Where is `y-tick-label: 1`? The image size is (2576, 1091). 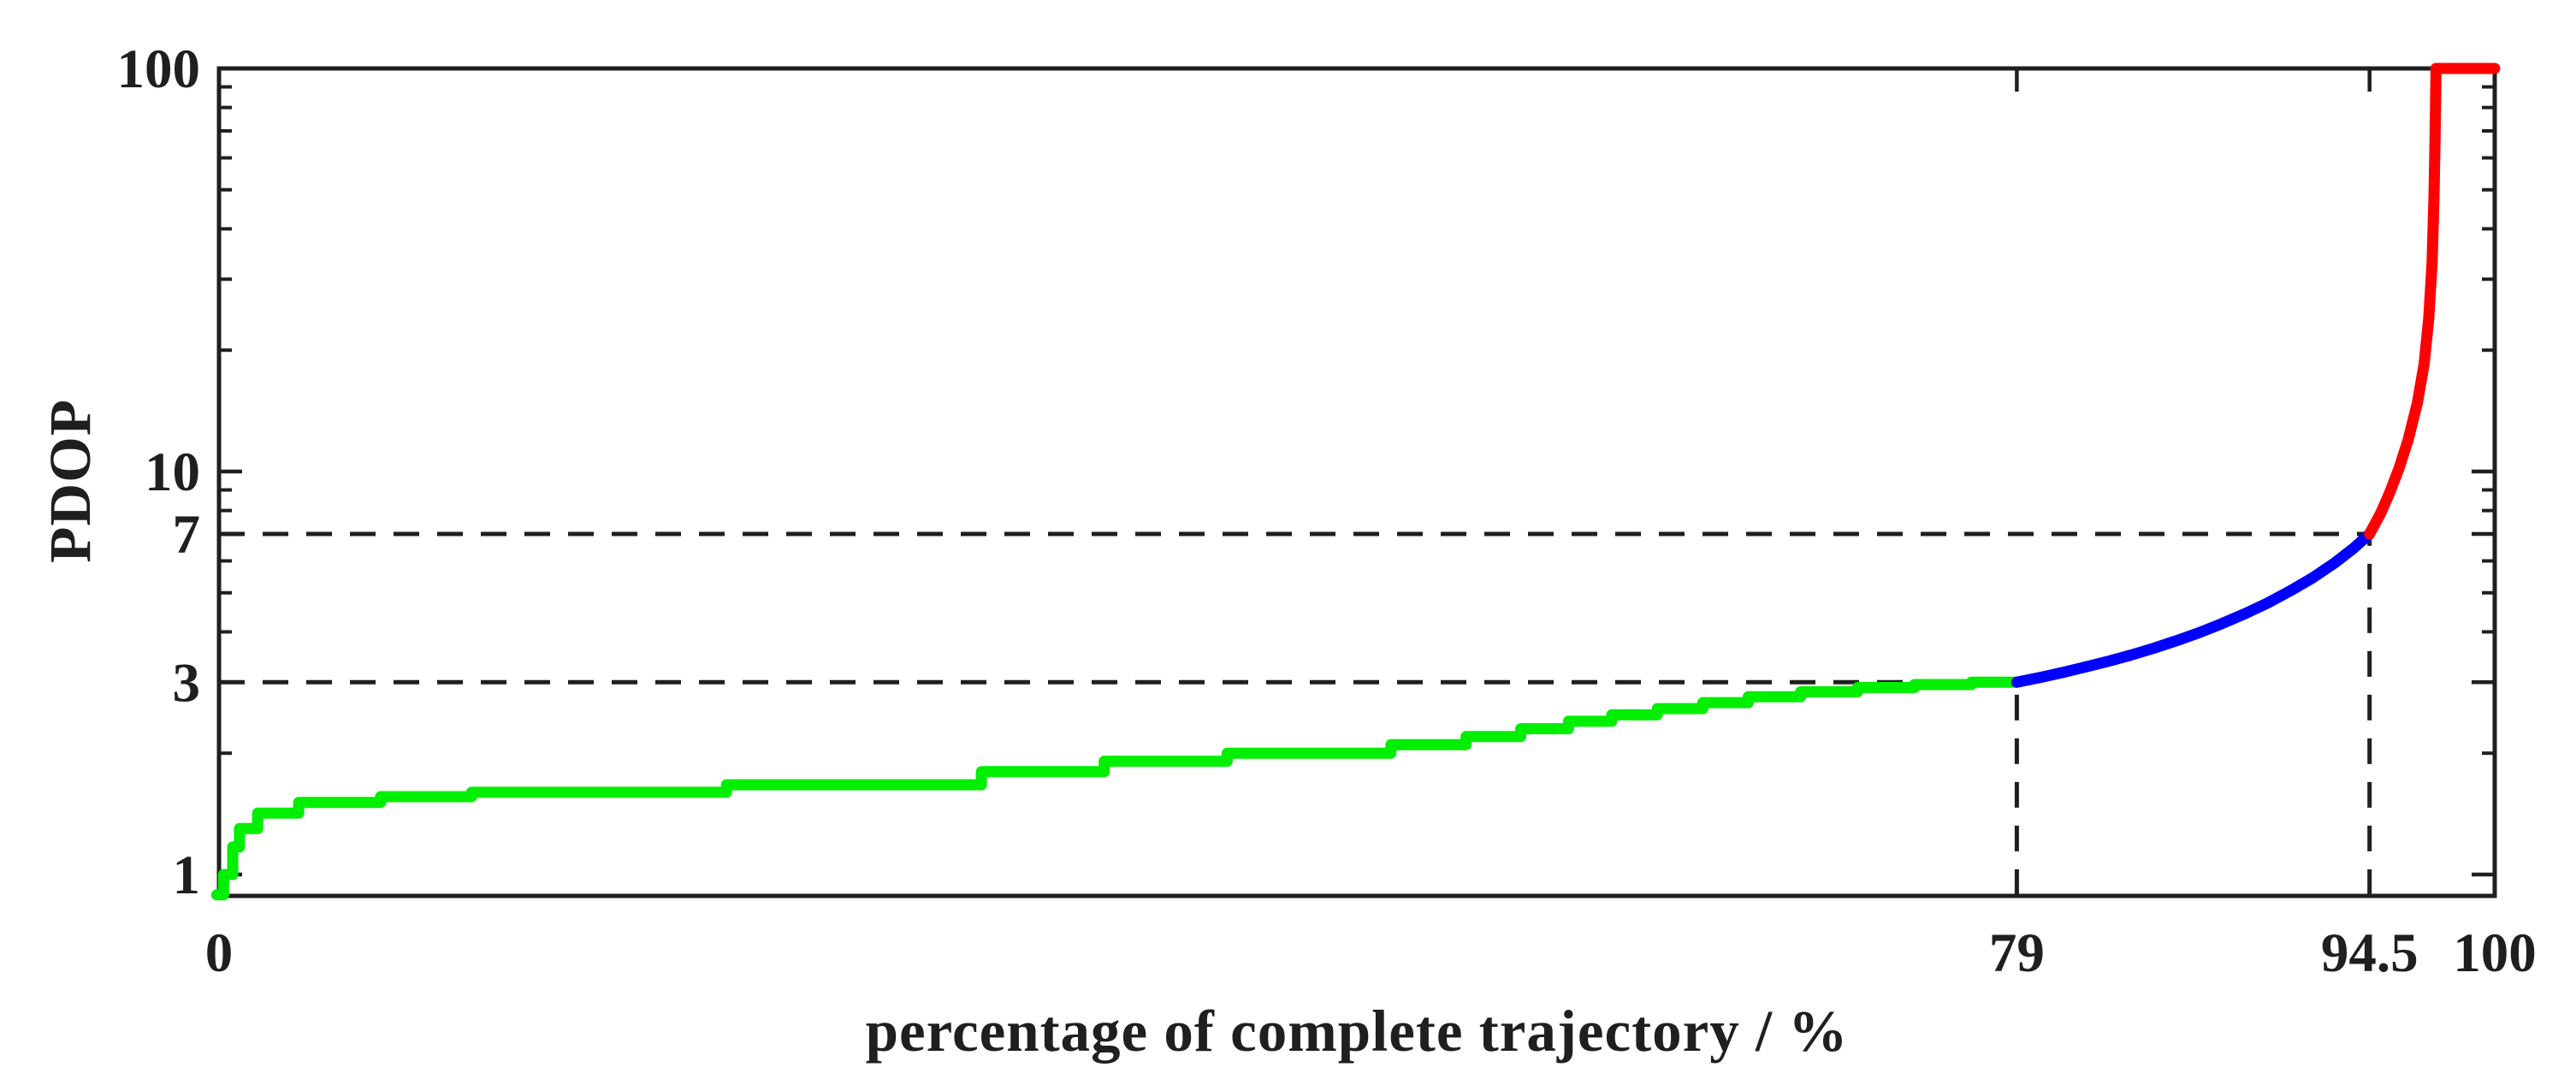
y-tick-label: 1 is located at coordinates (187, 875).